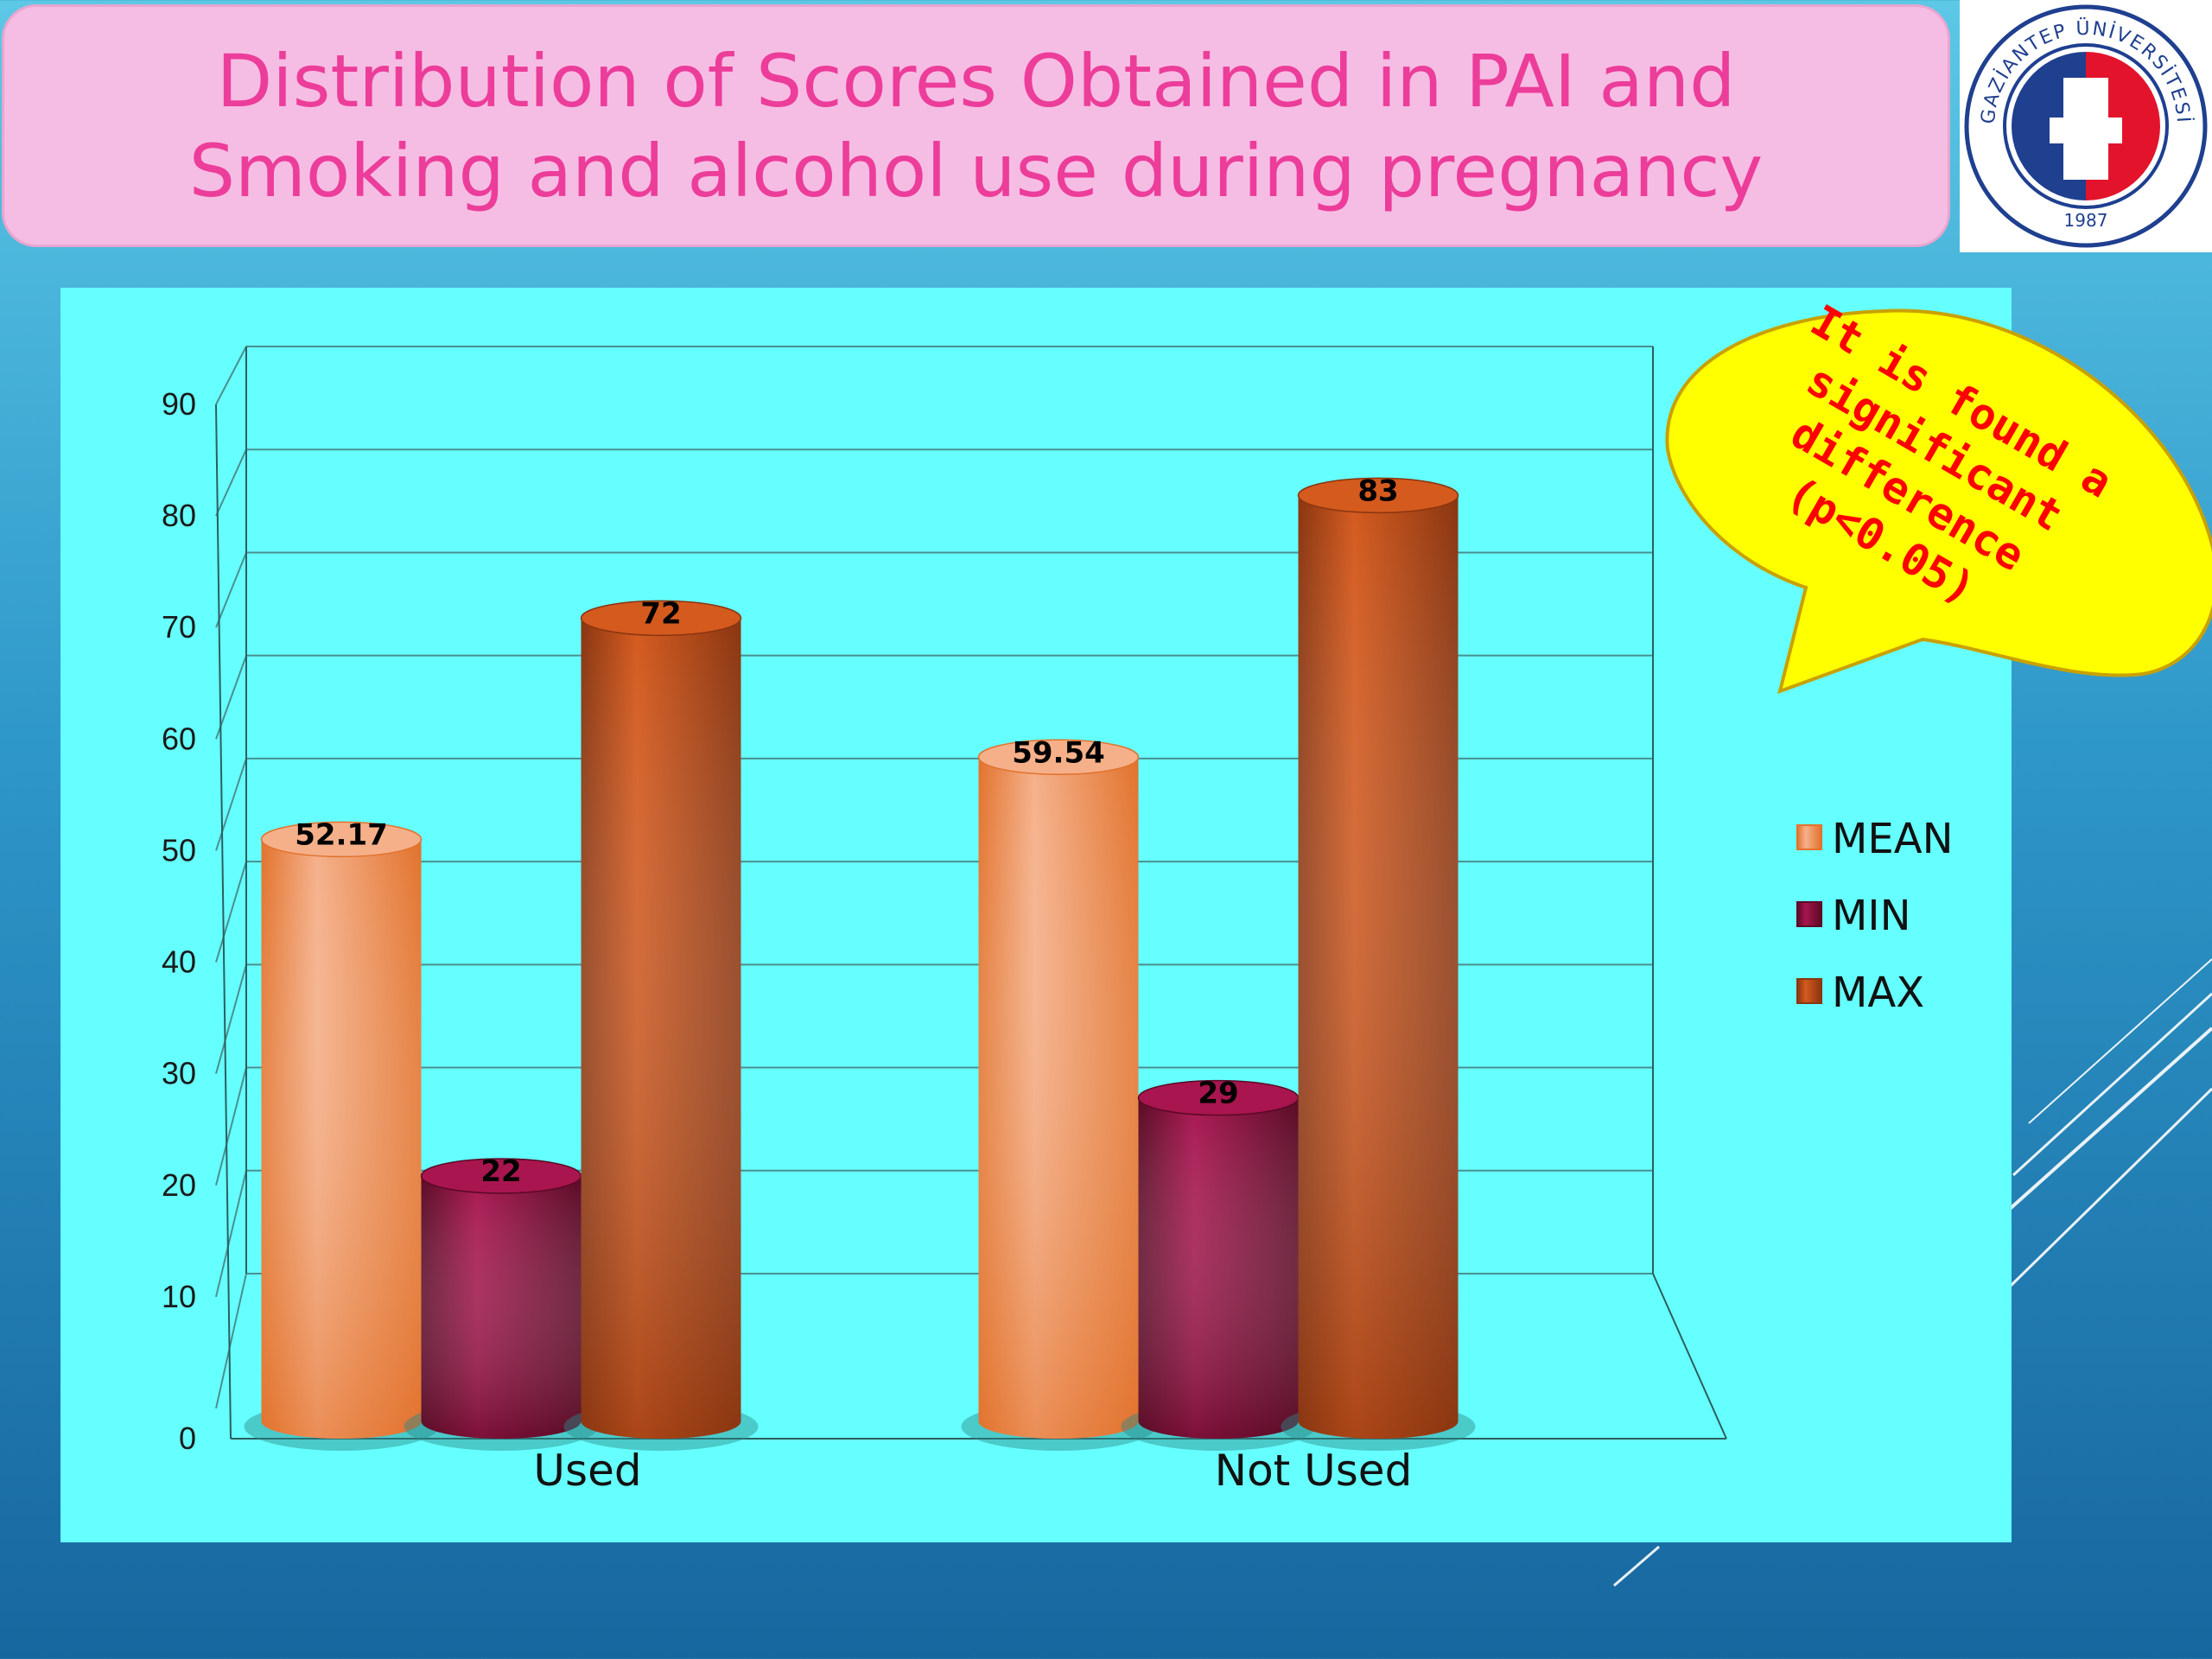  What do you see at coordinates (1871, 916) in the screenshot?
I see `legend-label: MIN` at bounding box center [1871, 916].